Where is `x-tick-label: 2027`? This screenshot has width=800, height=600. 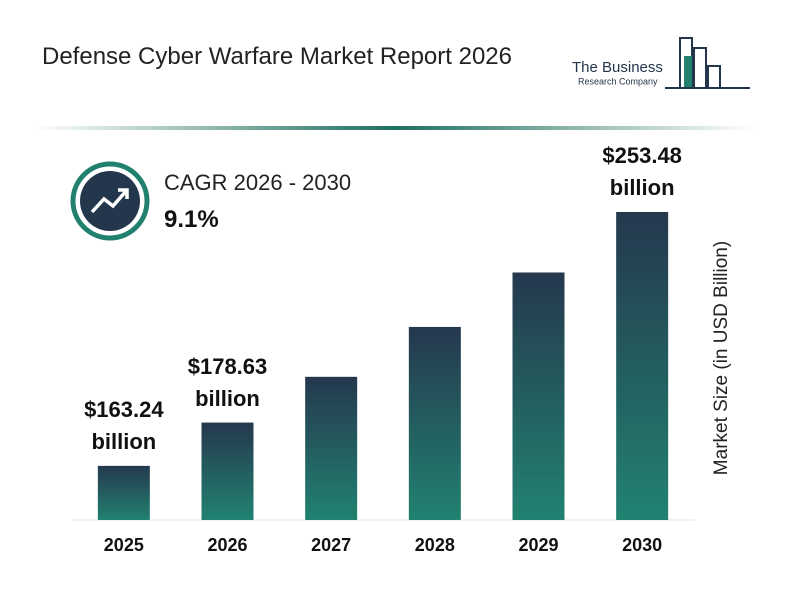 x-tick-label: 2027 is located at coordinates (331, 545).